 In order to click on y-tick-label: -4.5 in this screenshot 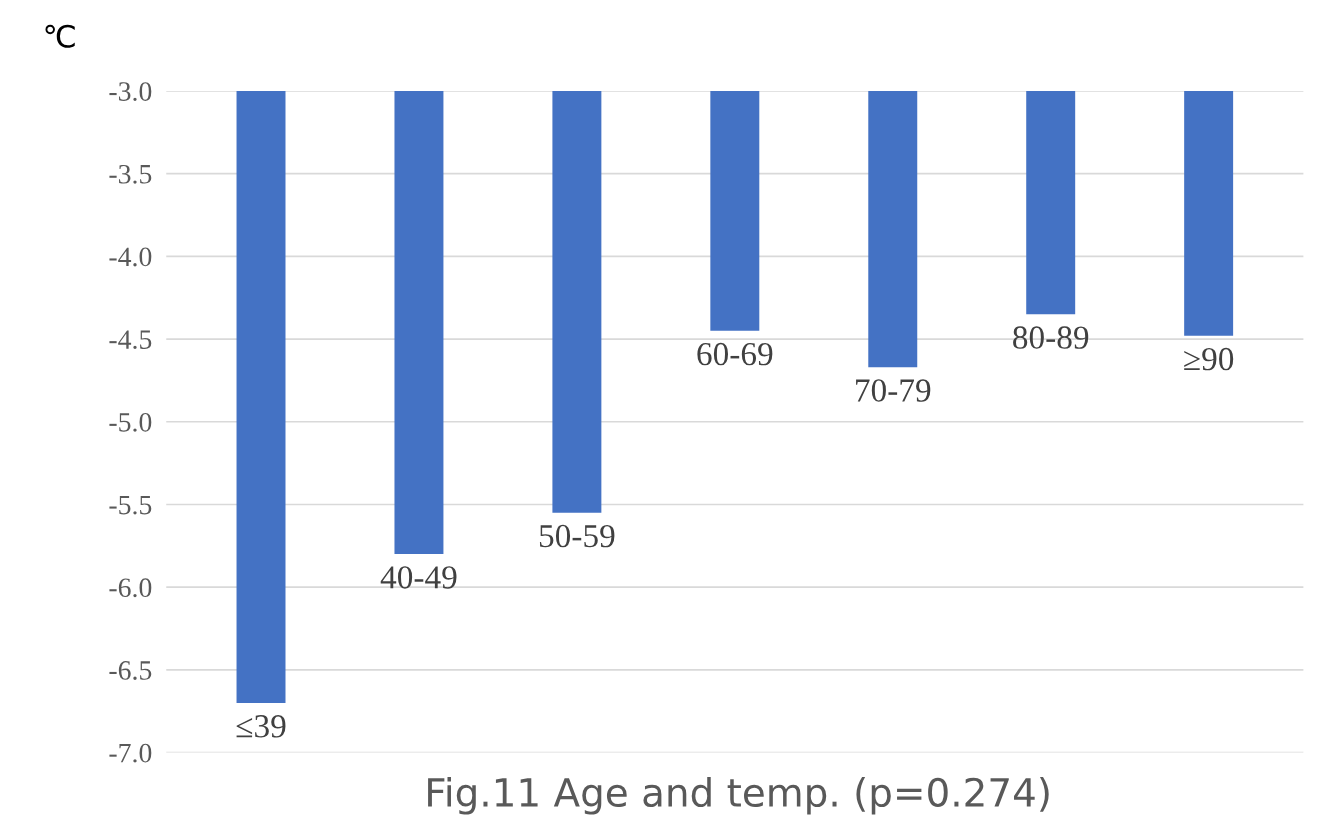, I will do `click(130, 340)`.